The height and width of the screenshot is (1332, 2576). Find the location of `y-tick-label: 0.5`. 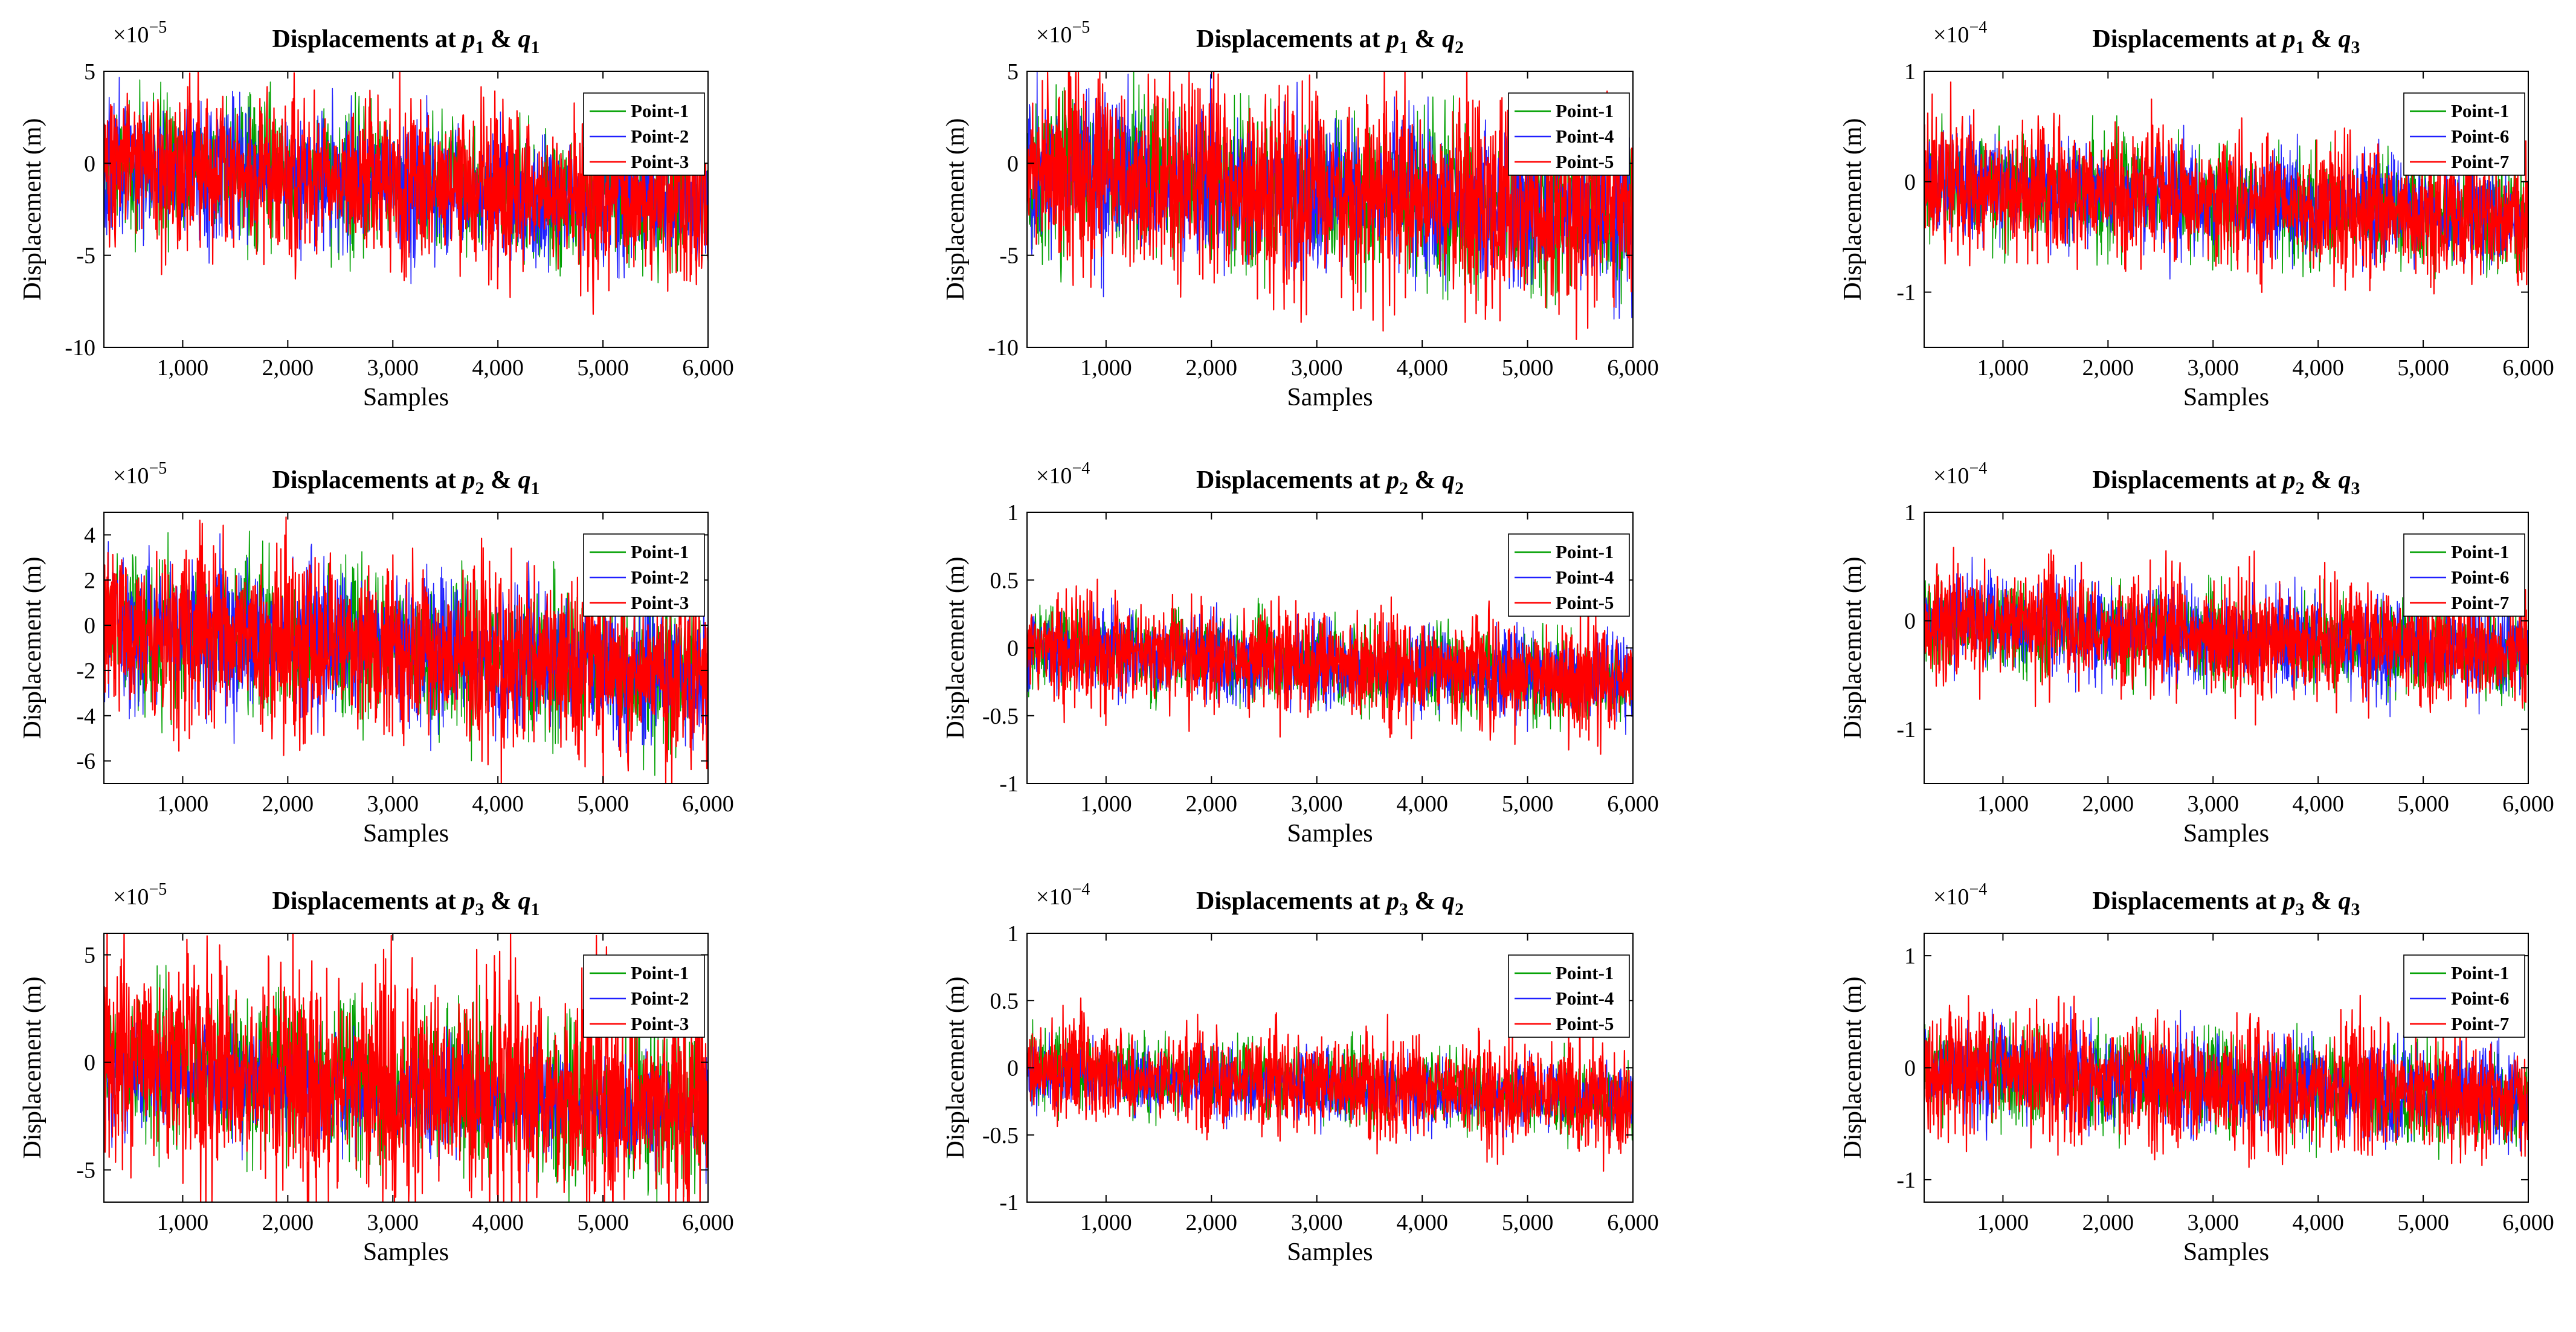

y-tick-label: 0.5 is located at coordinates (1005, 581).